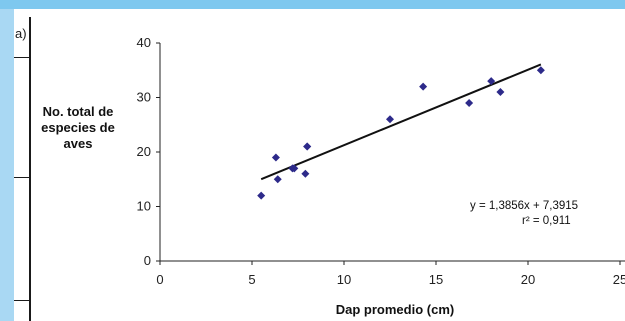 Image resolution: width=625 pixels, height=321 pixels. What do you see at coordinates (546, 221) in the screenshot?
I see `r-squared-label: r² = 0,911` at bounding box center [546, 221].